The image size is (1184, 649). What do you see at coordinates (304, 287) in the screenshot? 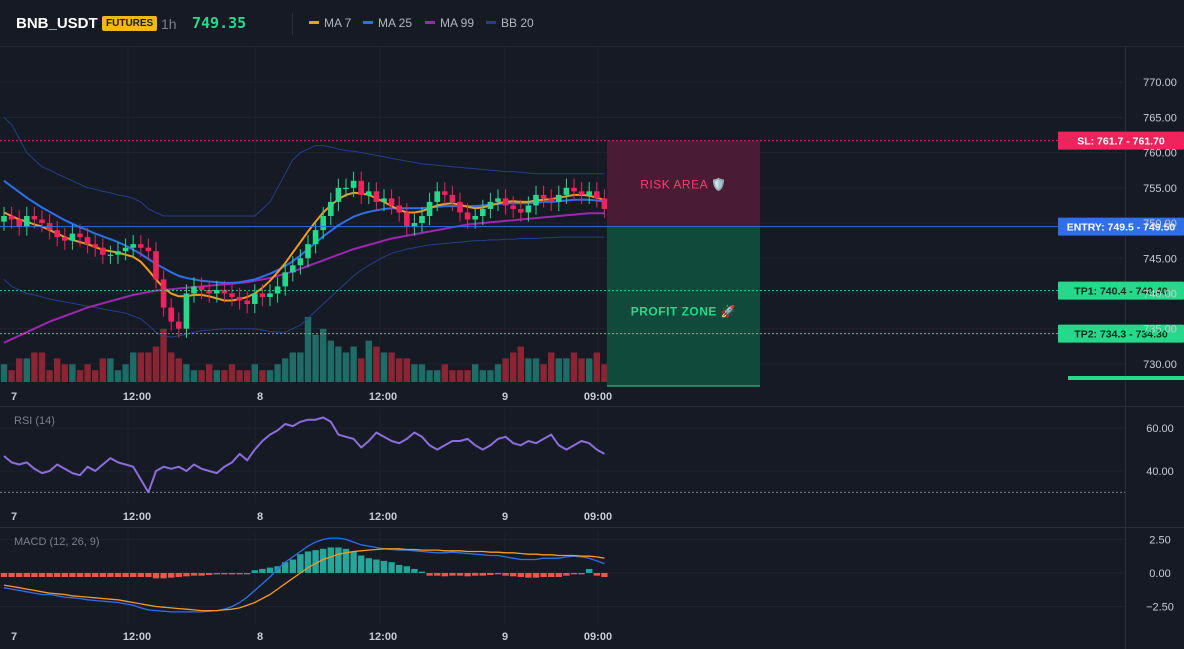
I see `bb-lower-line` at bounding box center [304, 287].